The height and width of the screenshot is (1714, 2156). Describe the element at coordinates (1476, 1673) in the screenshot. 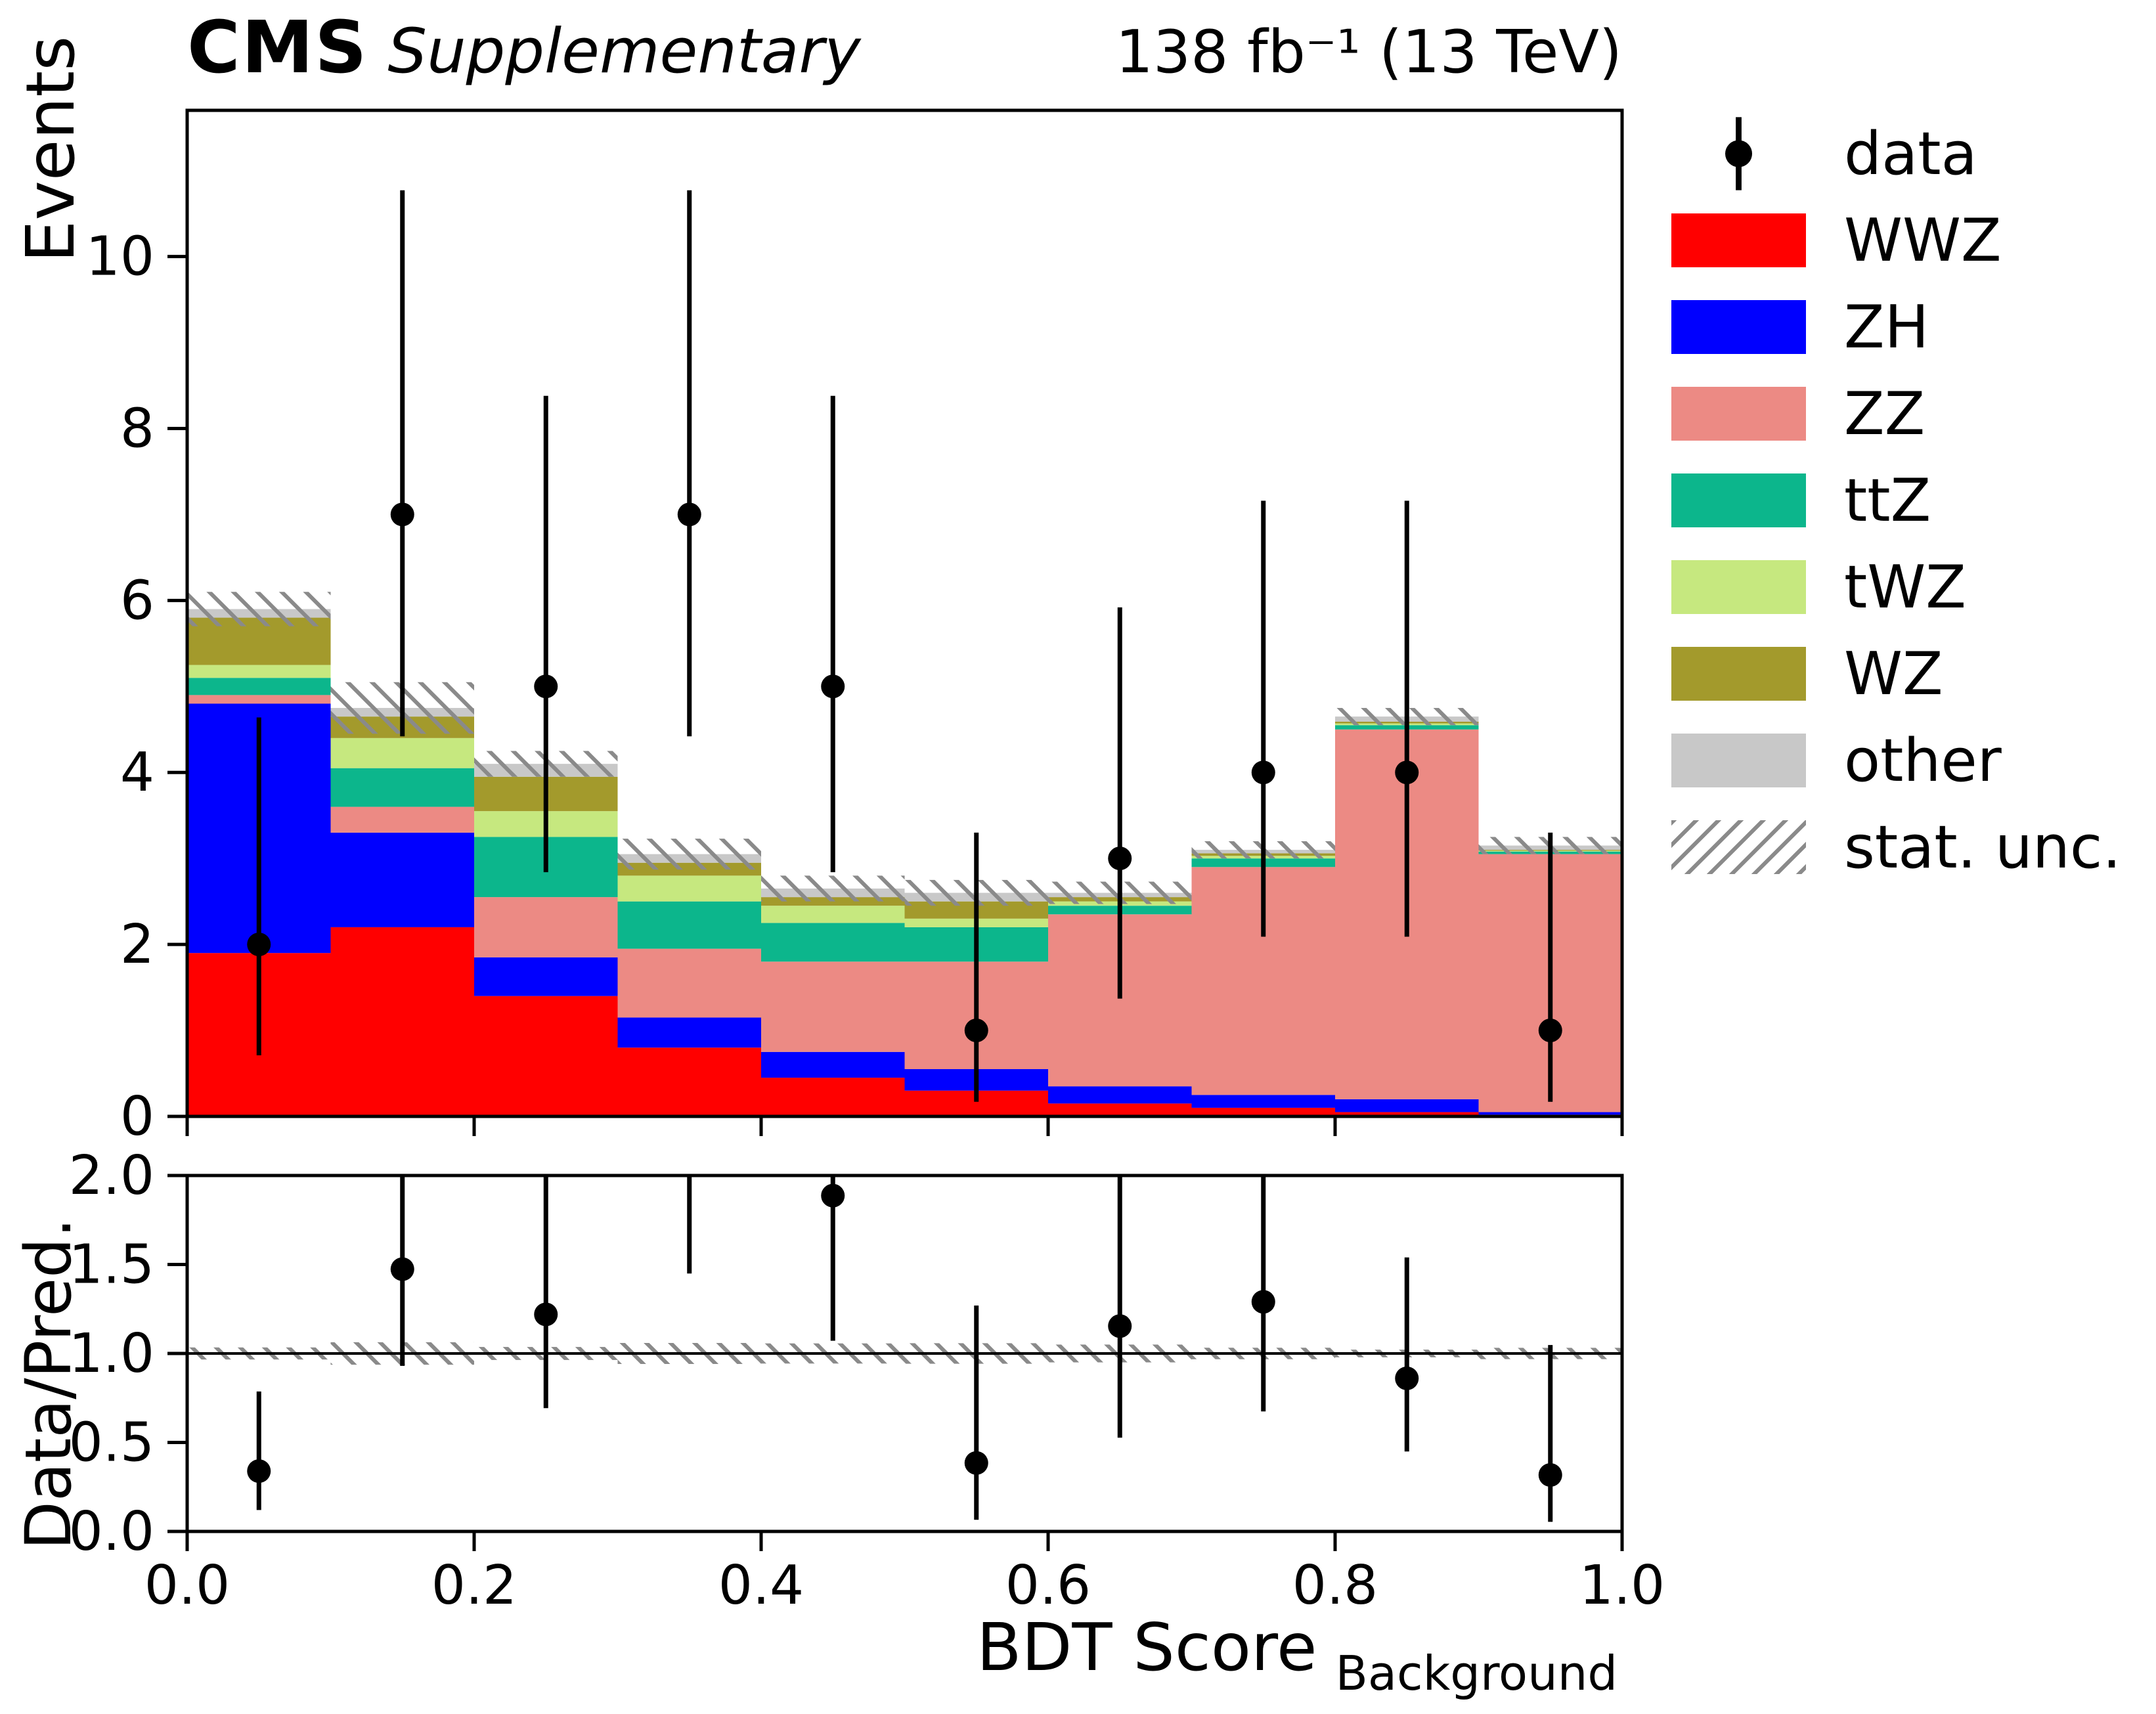

I see `x-axis-label-sub: Background` at that location.